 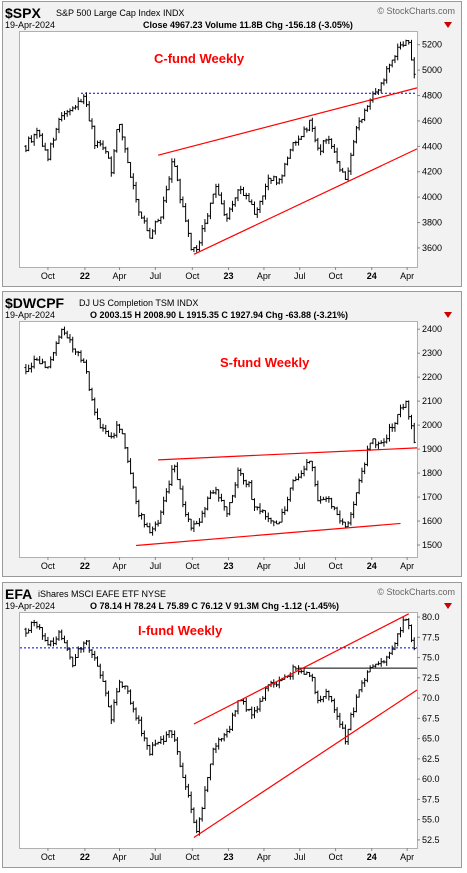 What do you see at coordinates (432, 377) in the screenshot?
I see `y-tick-label: 2200` at bounding box center [432, 377].